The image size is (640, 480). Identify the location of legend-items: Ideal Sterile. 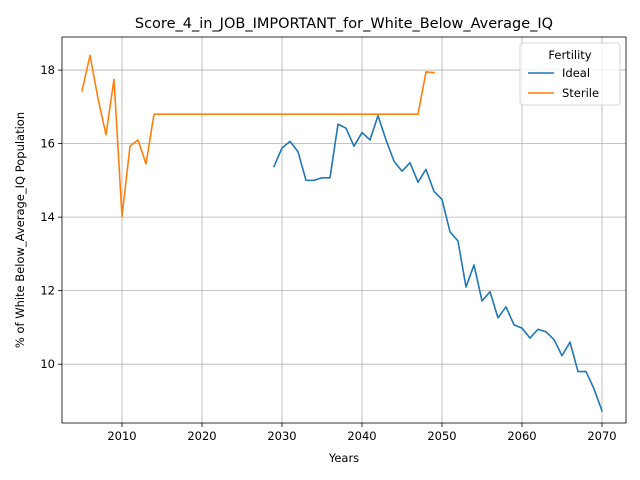
(563, 83).